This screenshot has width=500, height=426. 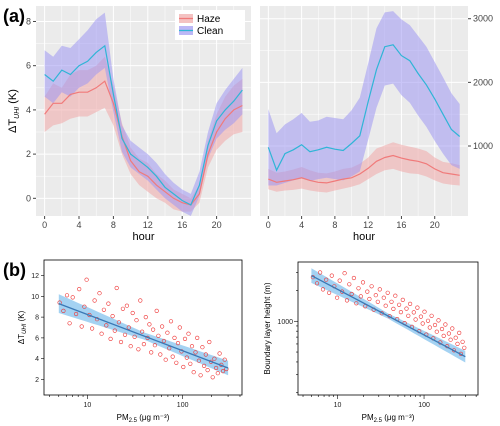 What do you see at coordinates (44, 225) in the screenshot?
I see `x-tick-label: 0` at bounding box center [44, 225].